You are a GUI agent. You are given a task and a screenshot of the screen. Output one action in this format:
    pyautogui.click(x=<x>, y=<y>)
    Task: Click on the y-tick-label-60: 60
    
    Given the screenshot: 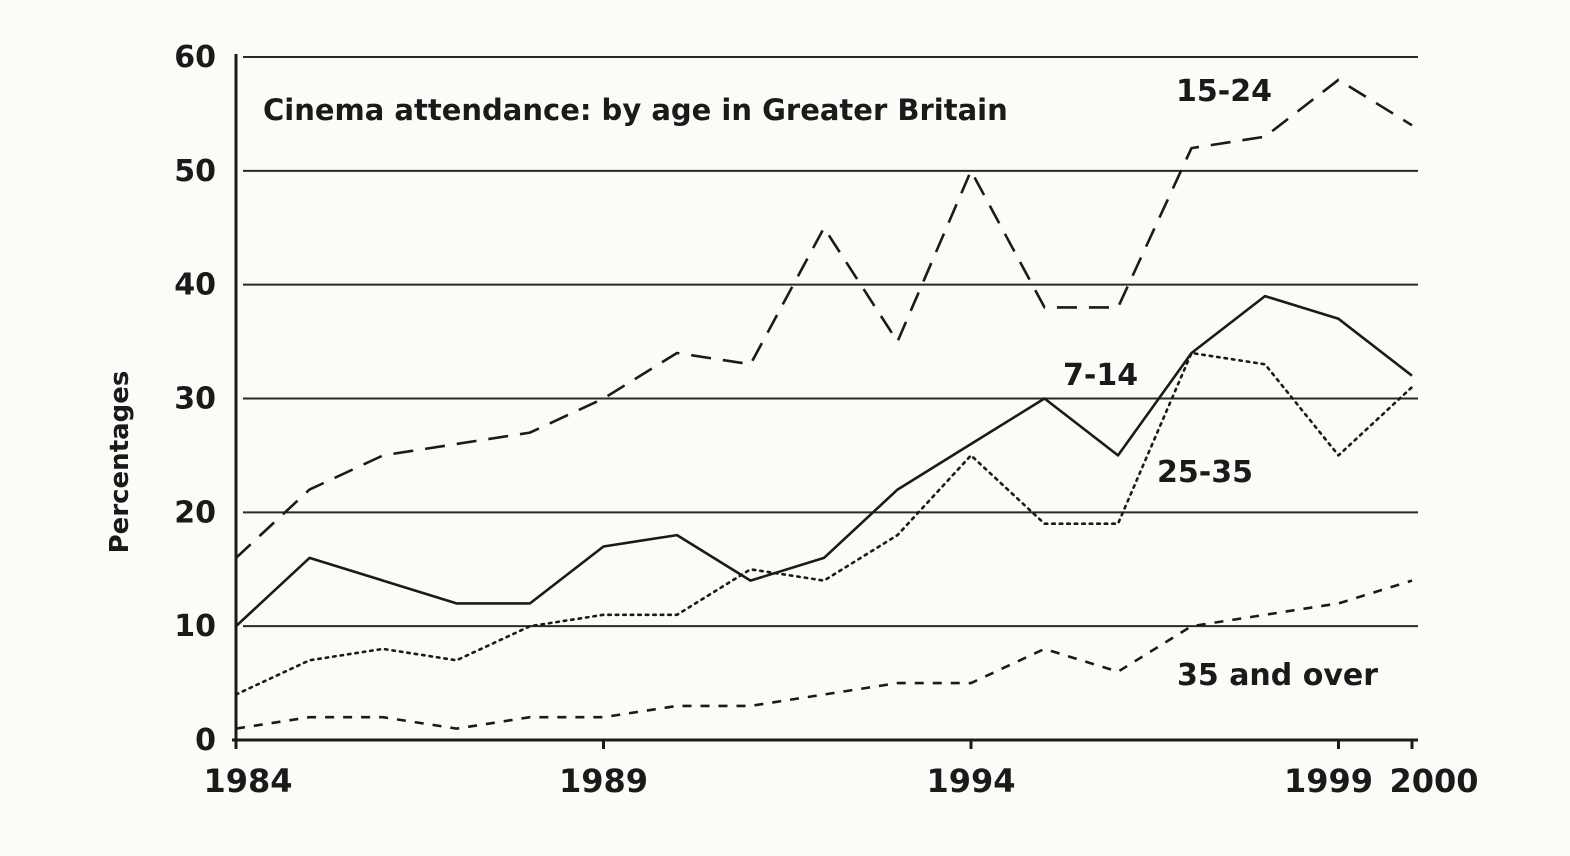 What is the action you would take?
    pyautogui.click(x=195, y=57)
    